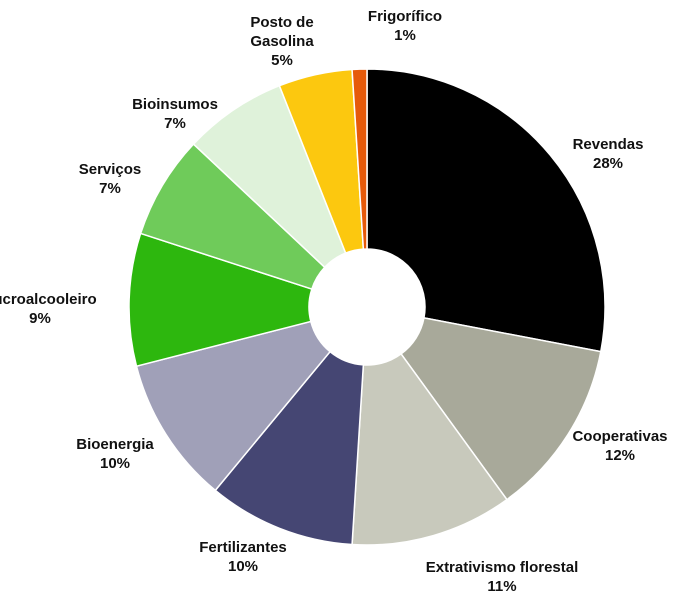  What do you see at coordinates (40, 318) in the screenshot?
I see `value-label: 9%` at bounding box center [40, 318].